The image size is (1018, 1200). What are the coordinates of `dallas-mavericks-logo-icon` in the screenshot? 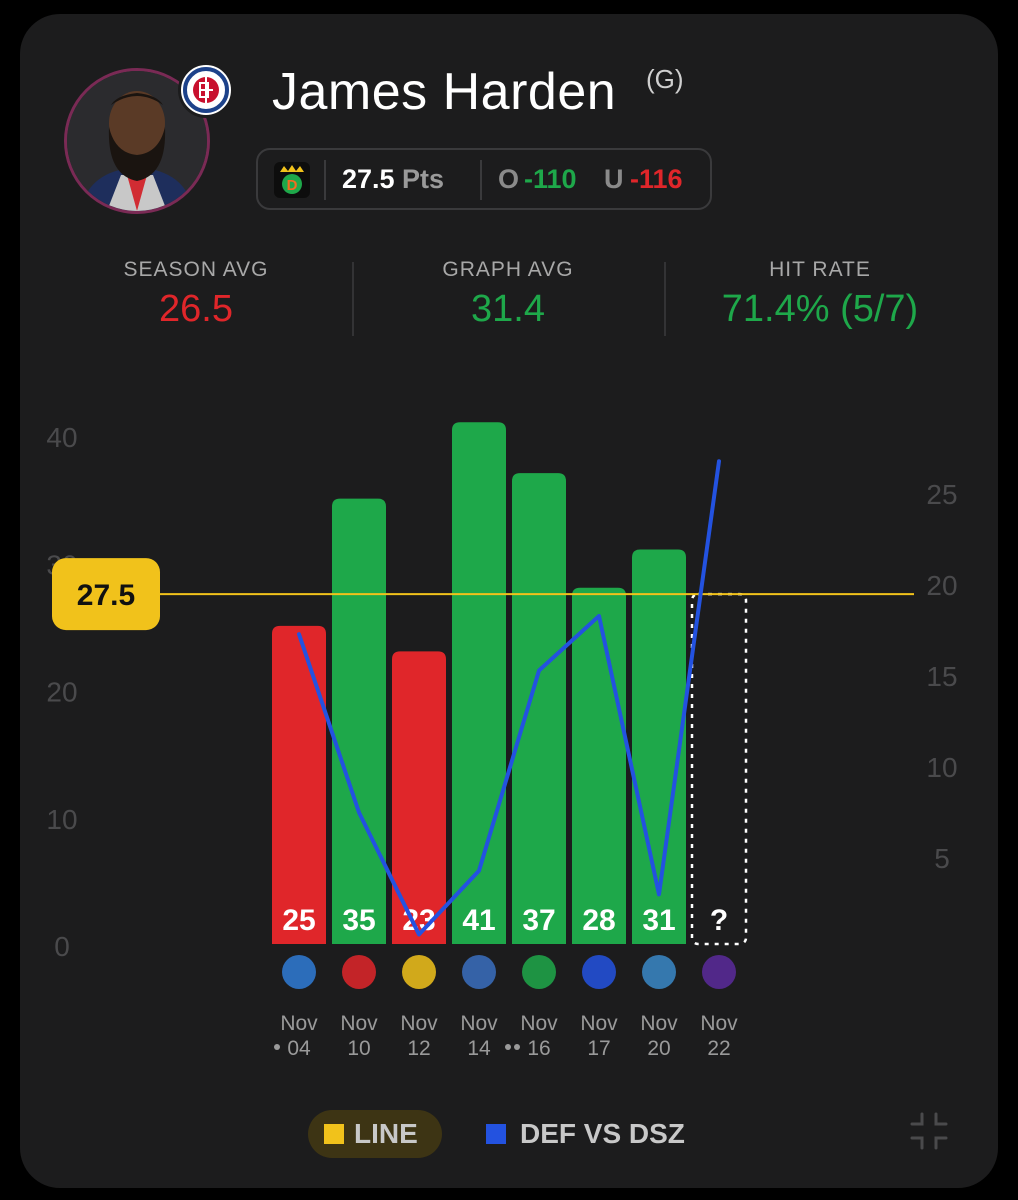 It's located at (479, 972).